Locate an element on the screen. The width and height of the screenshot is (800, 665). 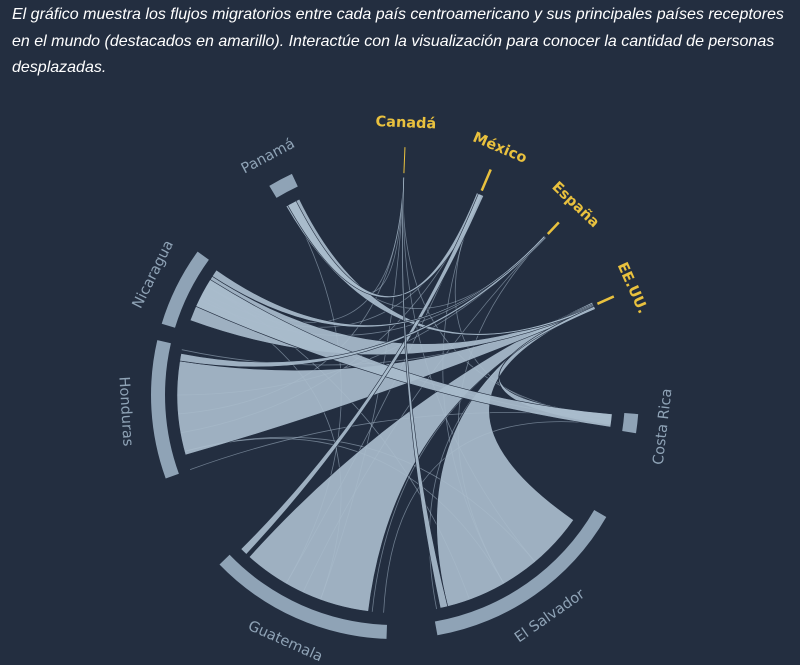
flow-ribbon-nicaragua-to-costa_rica is located at coordinates (404, 353).